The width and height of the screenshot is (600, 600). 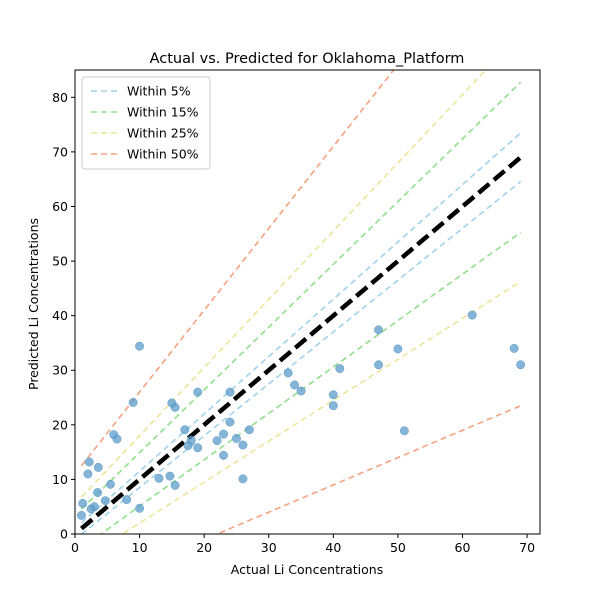 I want to click on y-tick-label: 0, so click(x=64, y=534).